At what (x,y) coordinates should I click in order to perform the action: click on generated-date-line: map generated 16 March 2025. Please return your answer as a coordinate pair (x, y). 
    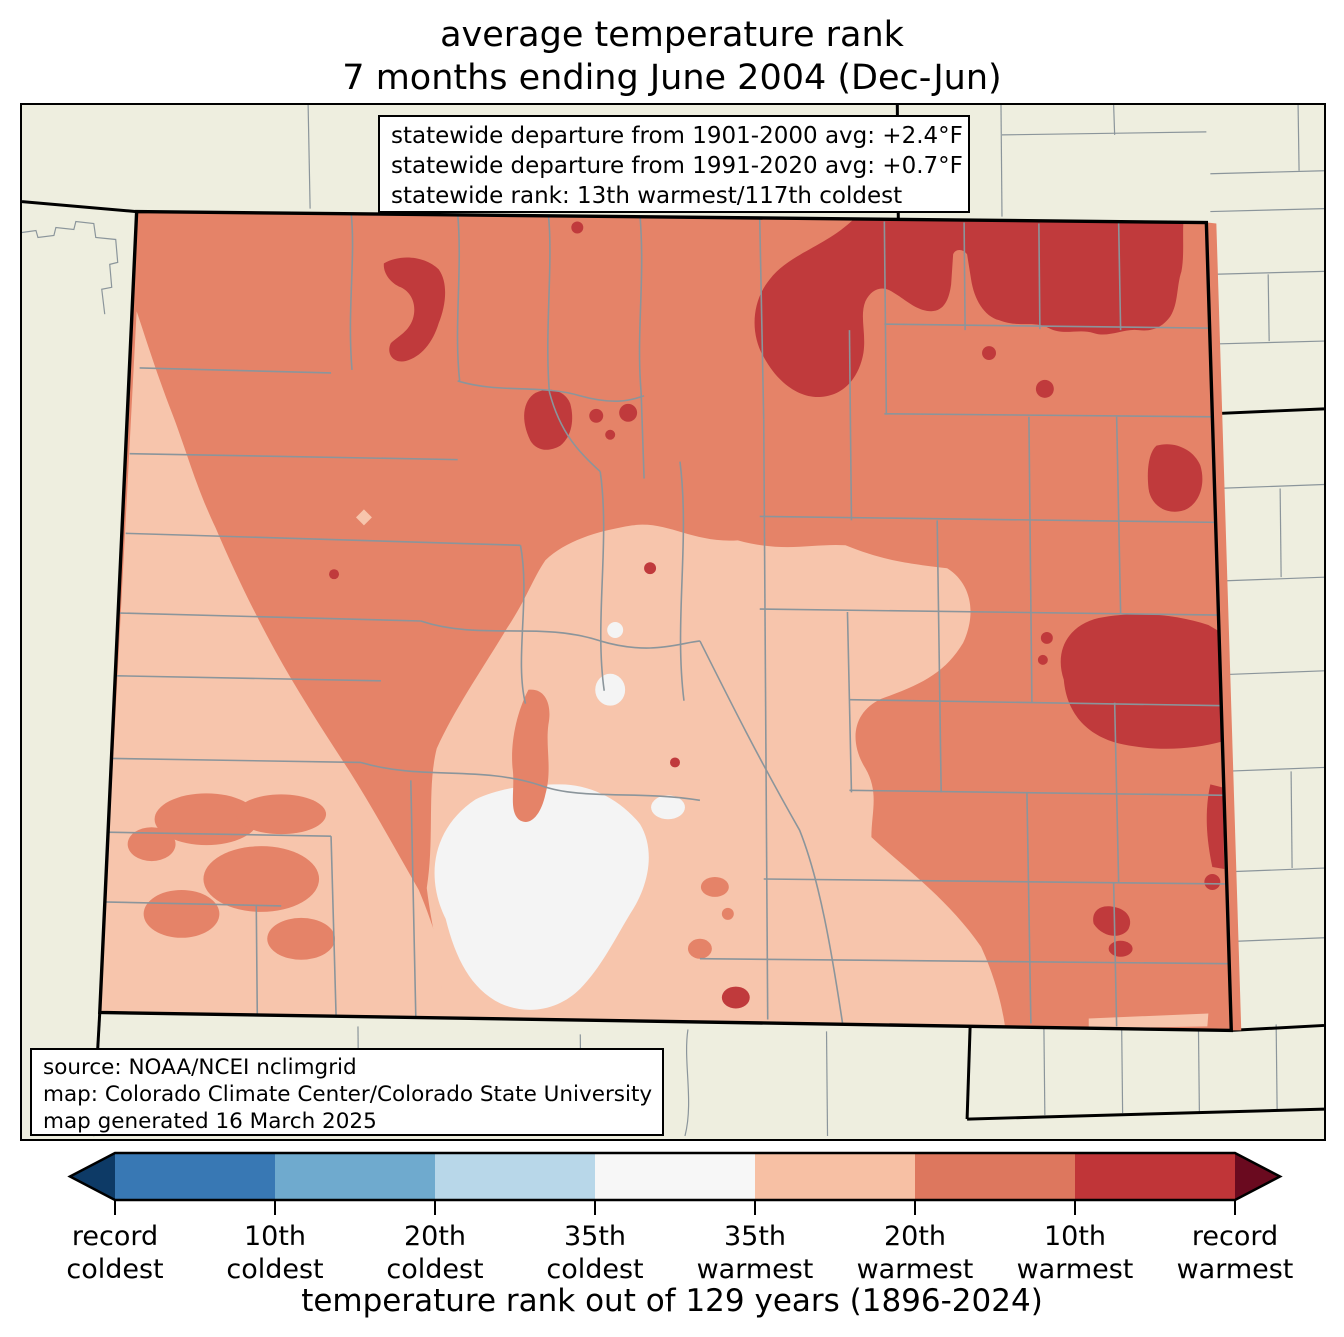
    Looking at the image, I should click on (210, 1121).